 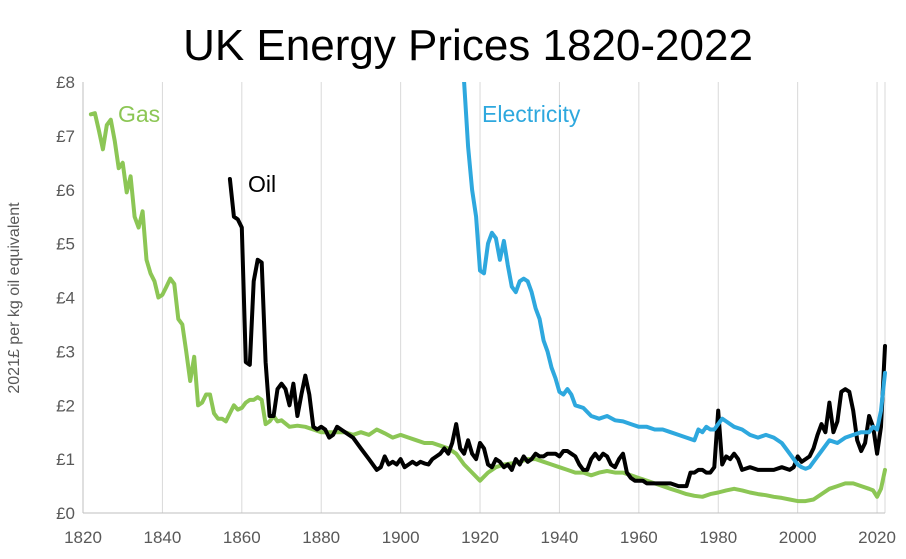 What do you see at coordinates (65, 513) in the screenshot?
I see `y-tick-0: £0` at bounding box center [65, 513].